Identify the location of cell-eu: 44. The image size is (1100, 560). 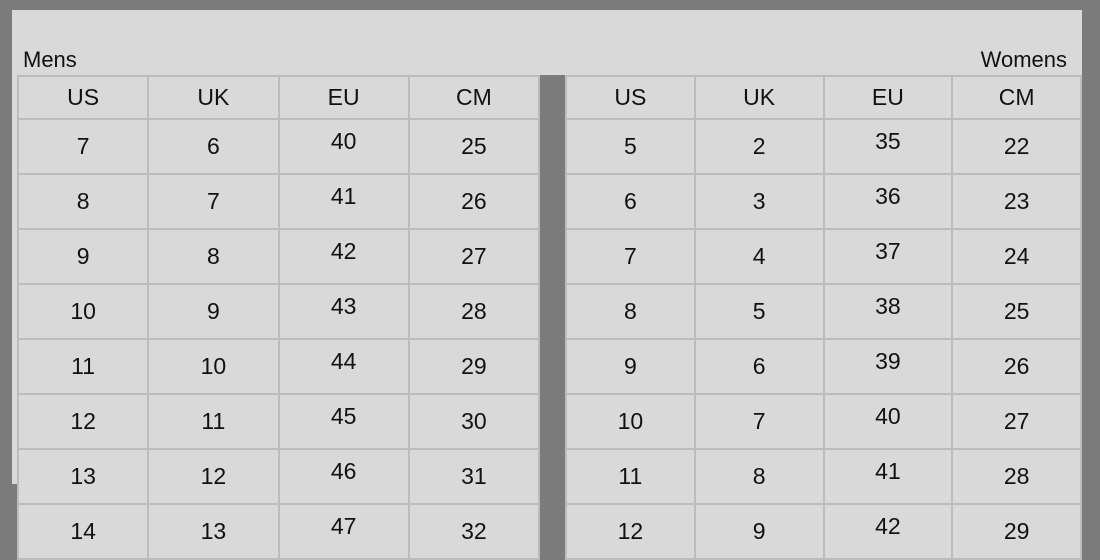
(343, 366).